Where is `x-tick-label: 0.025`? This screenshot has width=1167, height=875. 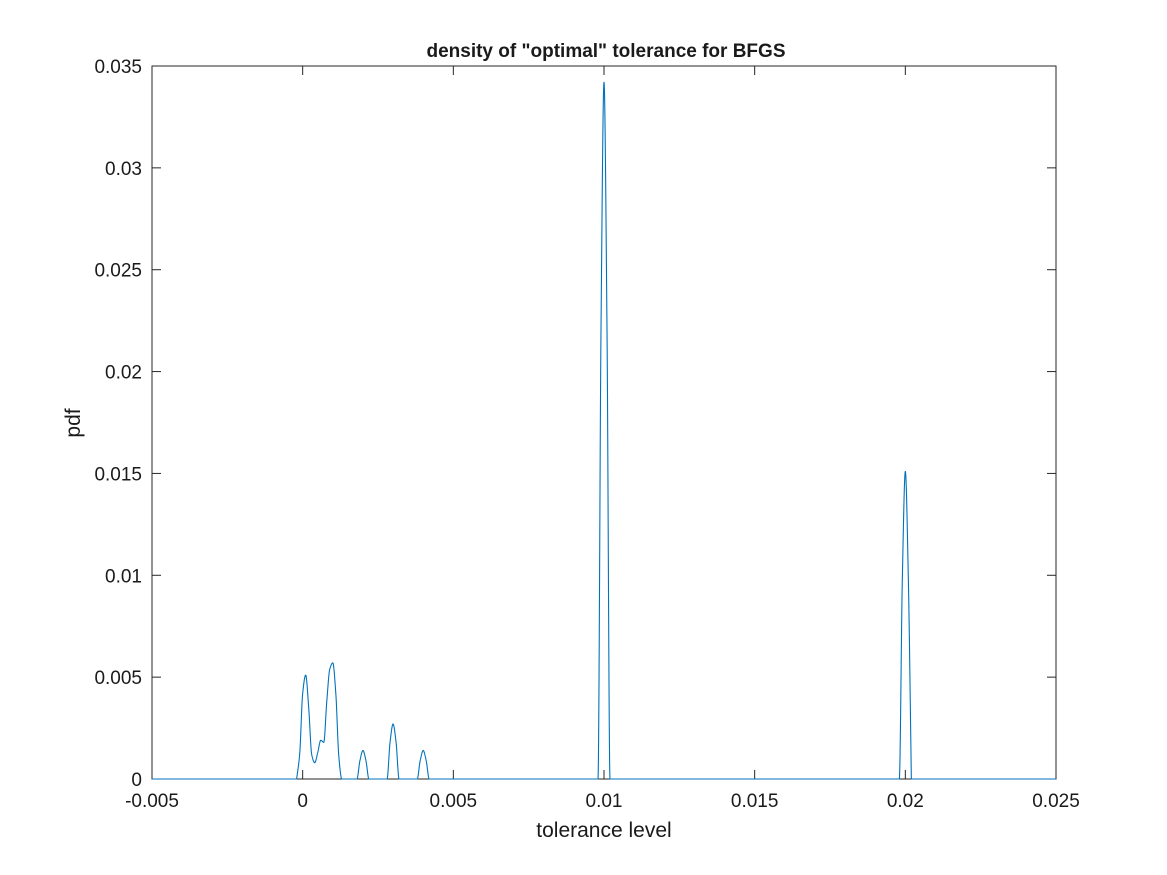 x-tick-label: 0.025 is located at coordinates (1056, 801).